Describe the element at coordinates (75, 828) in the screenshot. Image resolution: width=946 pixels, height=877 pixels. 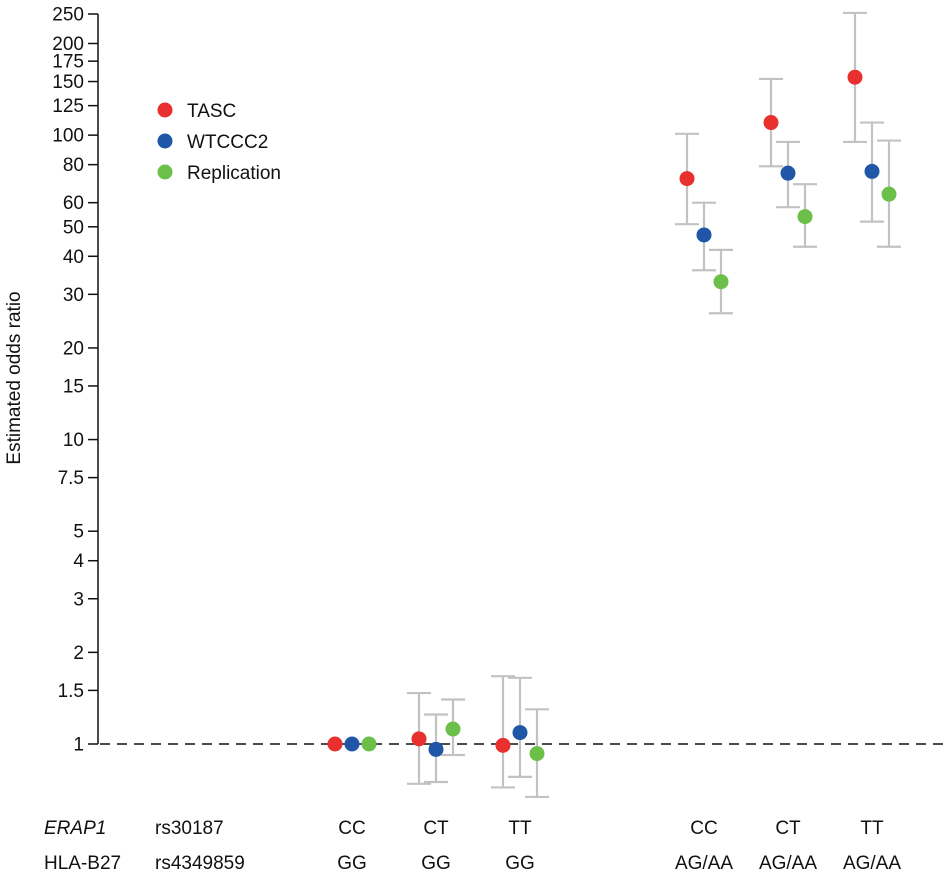
I see `row-gene-label: ERAP1` at that location.